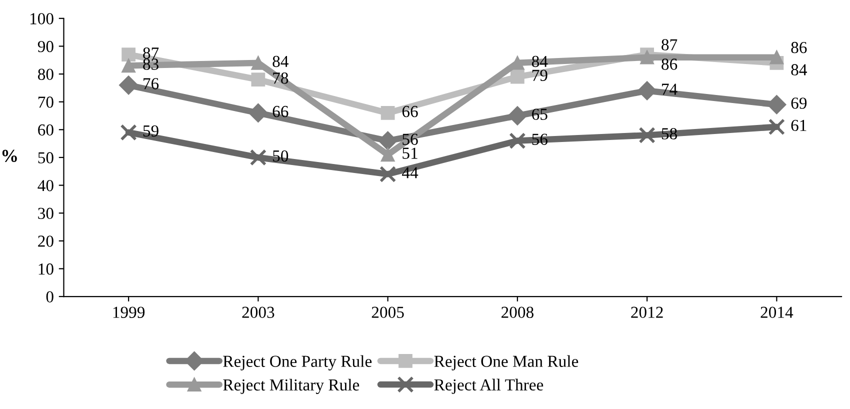 The image size is (850, 409). I want to click on data-label: 74, so click(670, 89).